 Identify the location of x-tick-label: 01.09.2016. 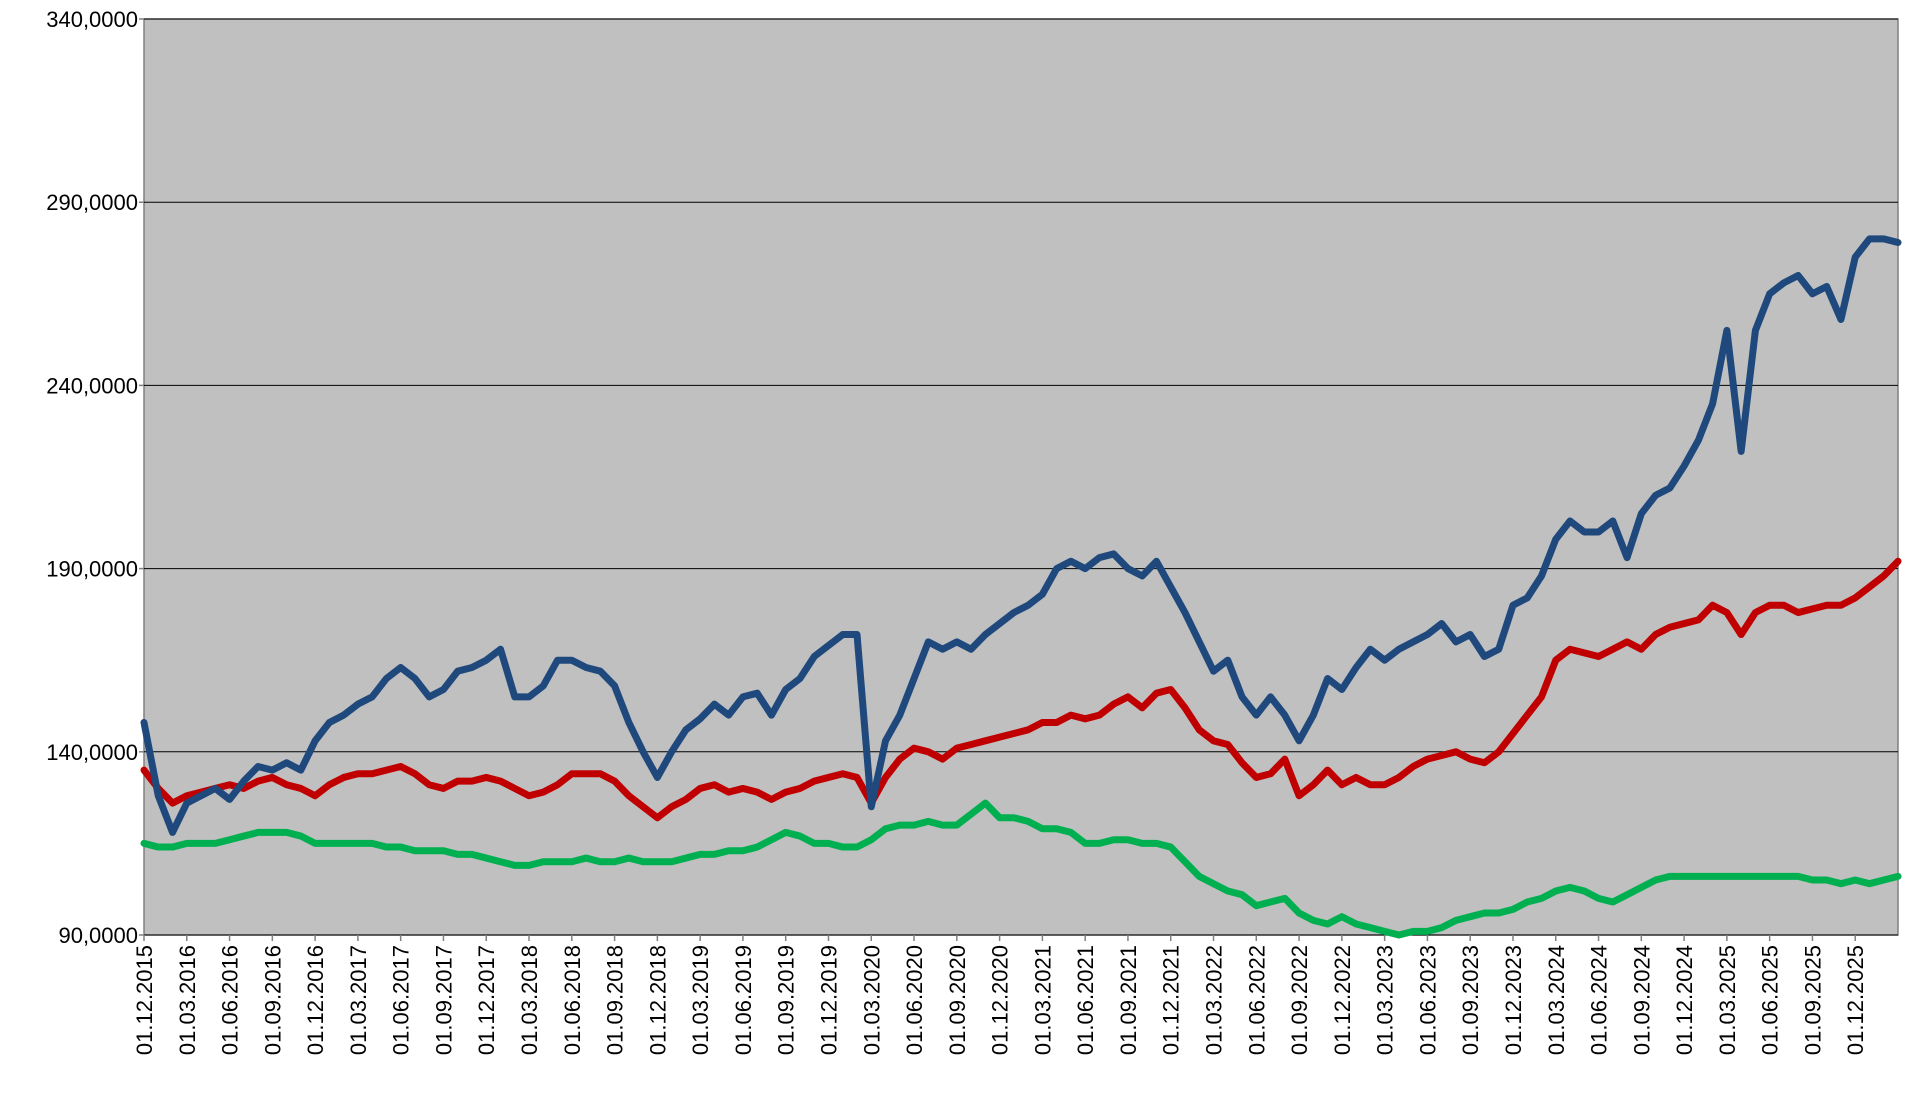
(272, 1000).